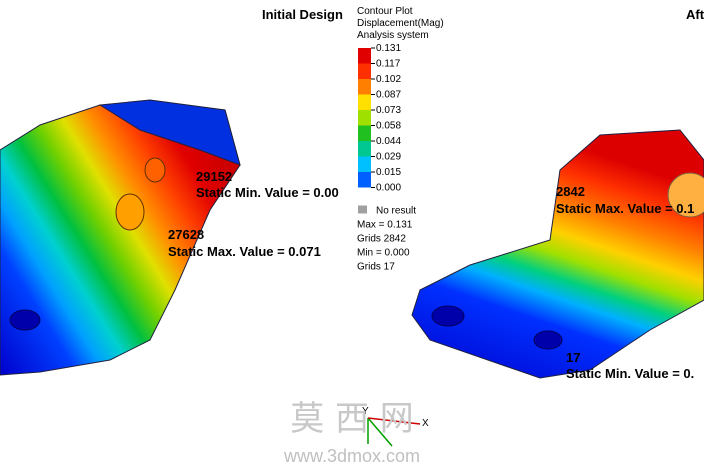 The width and height of the screenshot is (704, 469). Describe the element at coordinates (573, 357) in the screenshot. I see `min-node: 17` at that location.